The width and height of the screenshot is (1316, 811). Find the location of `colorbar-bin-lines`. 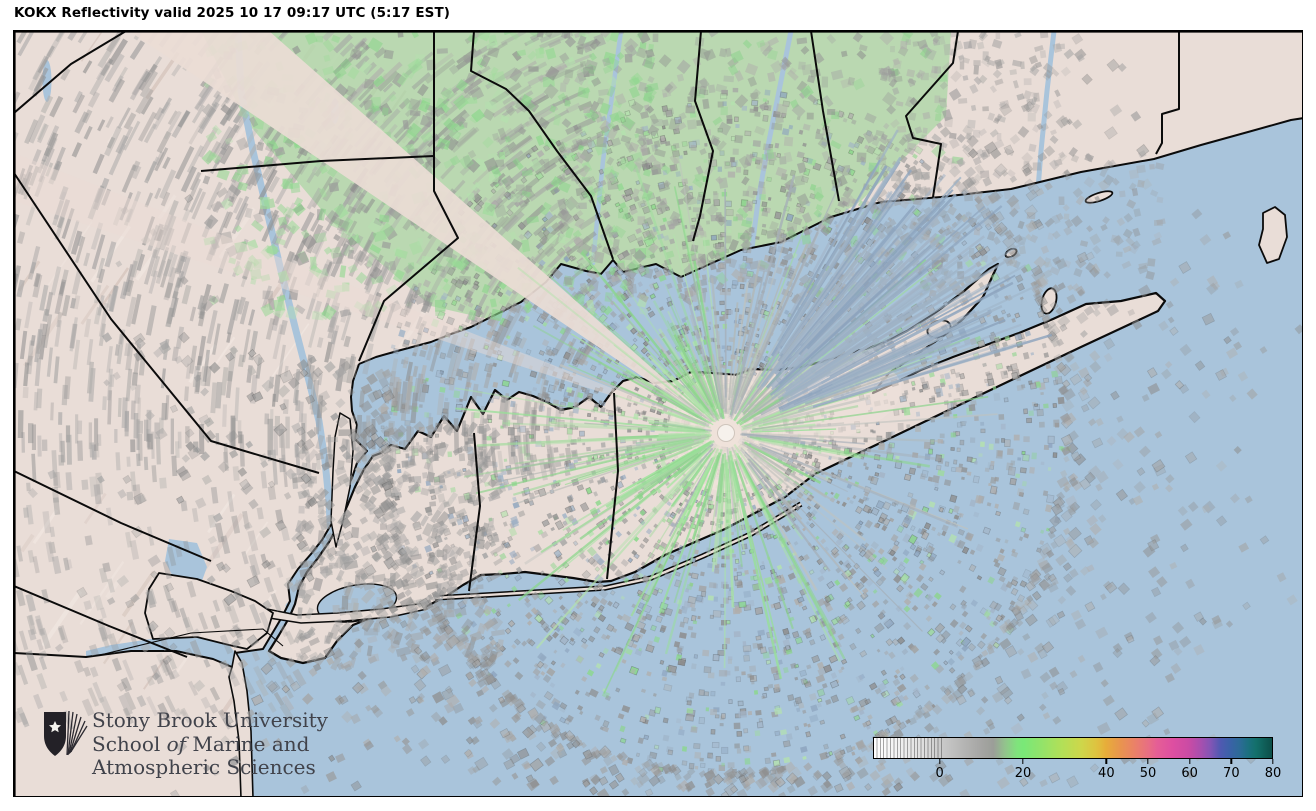

colorbar-bin-lines is located at coordinates (909, 748).